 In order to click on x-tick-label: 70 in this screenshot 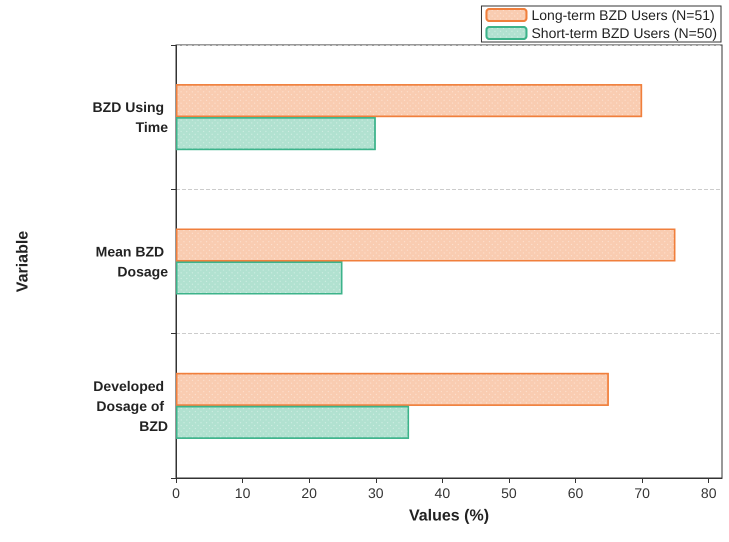, I will do `click(642, 493)`.